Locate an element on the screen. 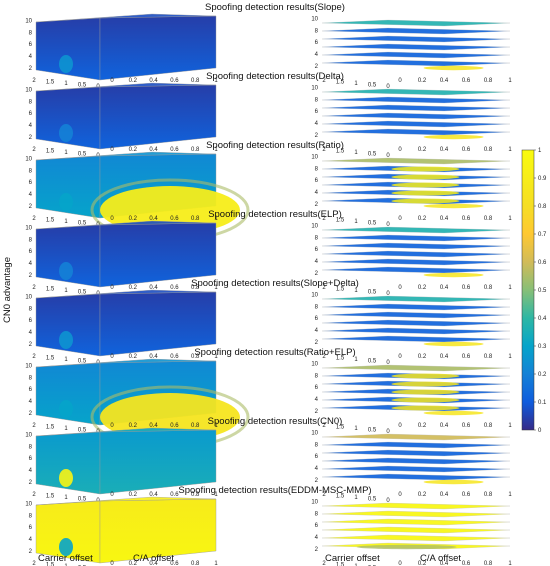 The height and width of the screenshot is (566, 550). carrier-tick: 1.5 is located at coordinates (50, 359).